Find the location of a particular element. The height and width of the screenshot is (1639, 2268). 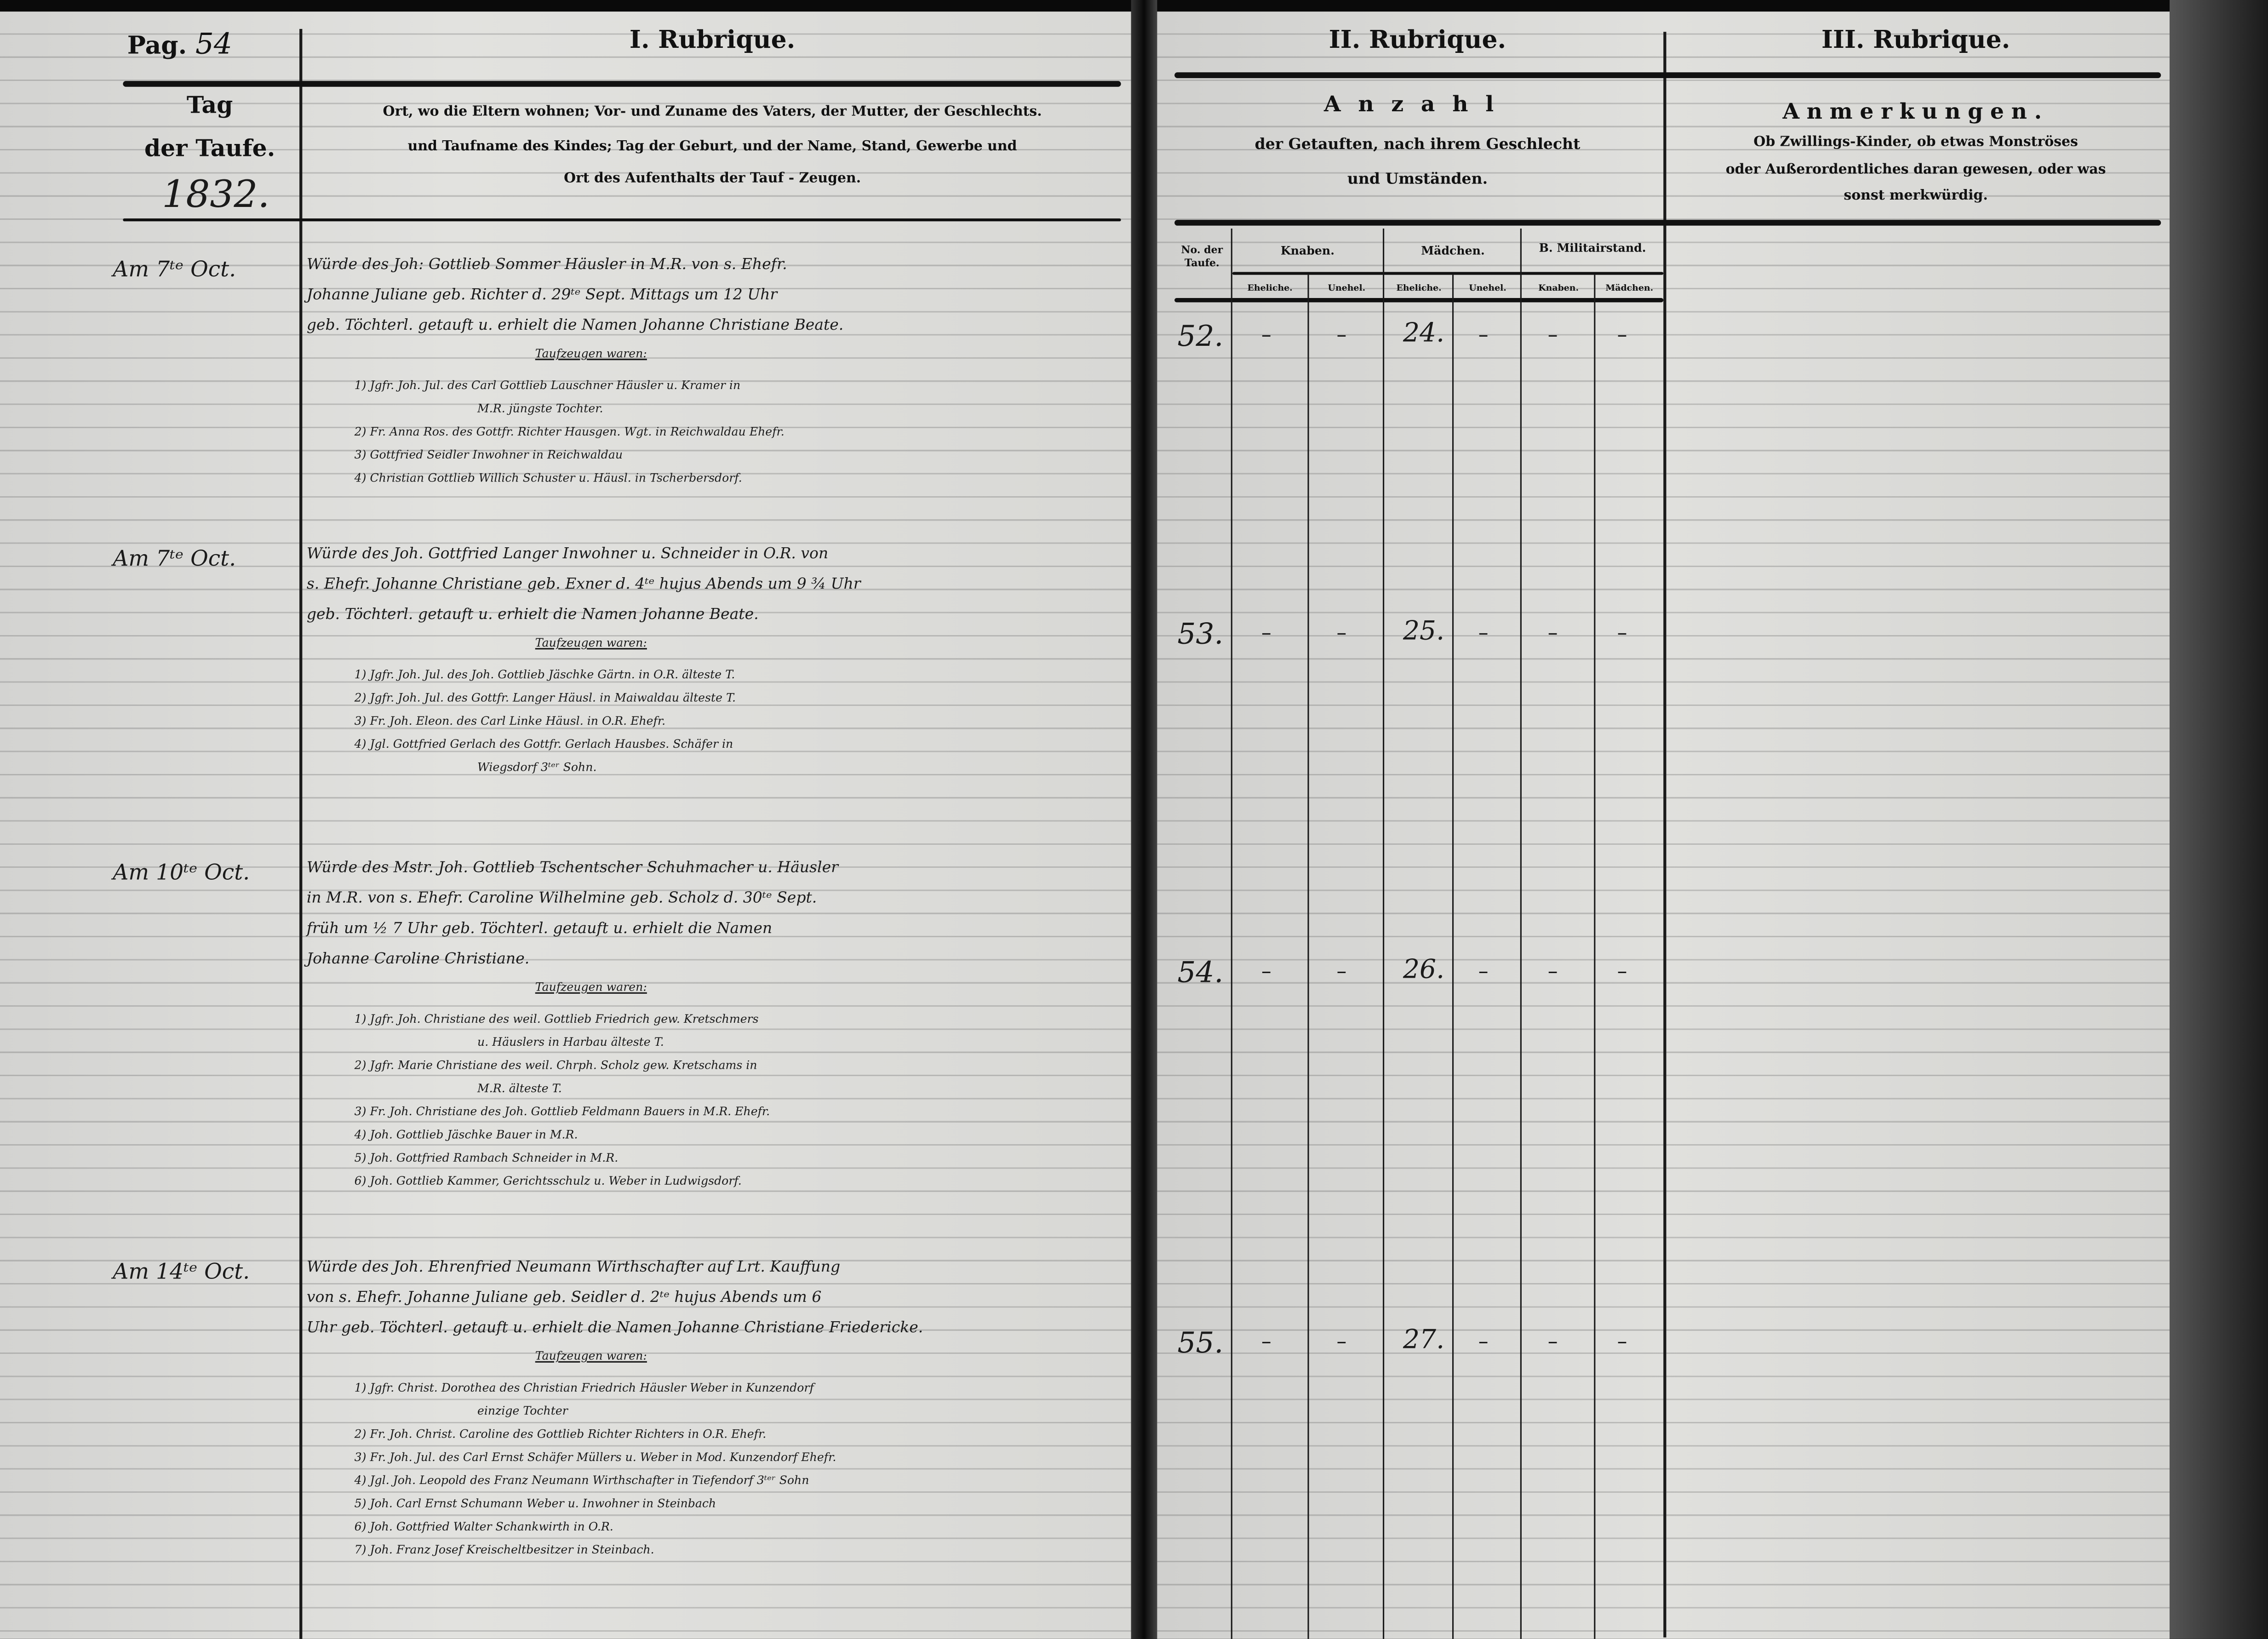

header-rule is located at coordinates (1667, 75).